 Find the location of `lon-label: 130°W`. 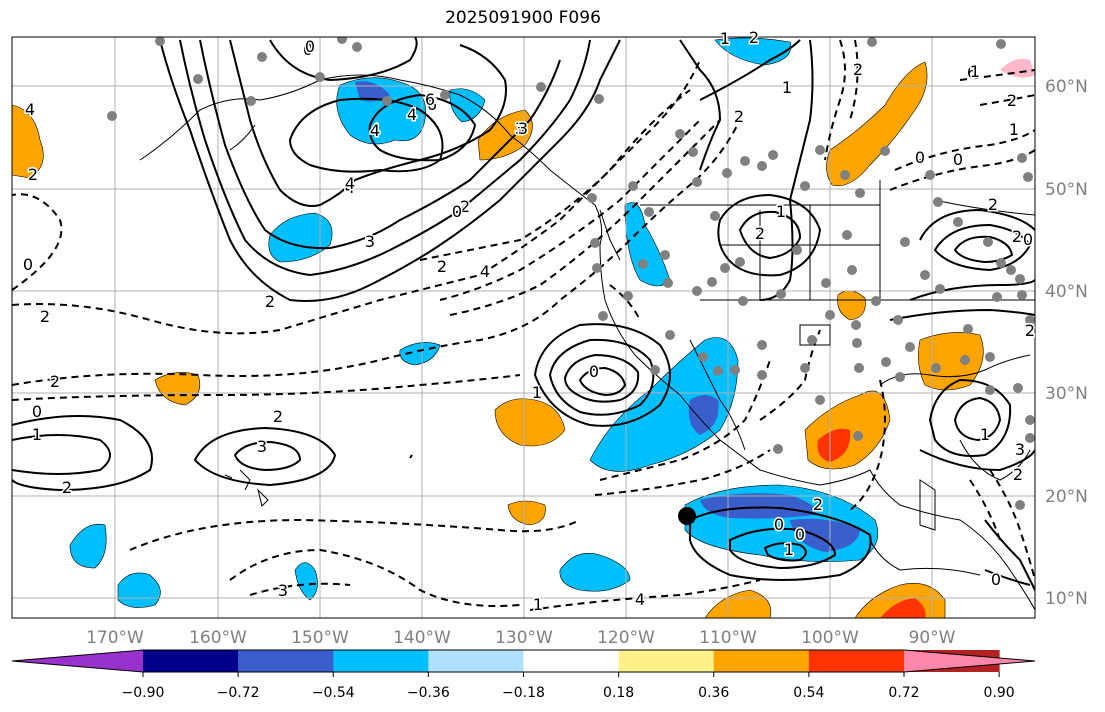

lon-label: 130°W is located at coordinates (524, 638).